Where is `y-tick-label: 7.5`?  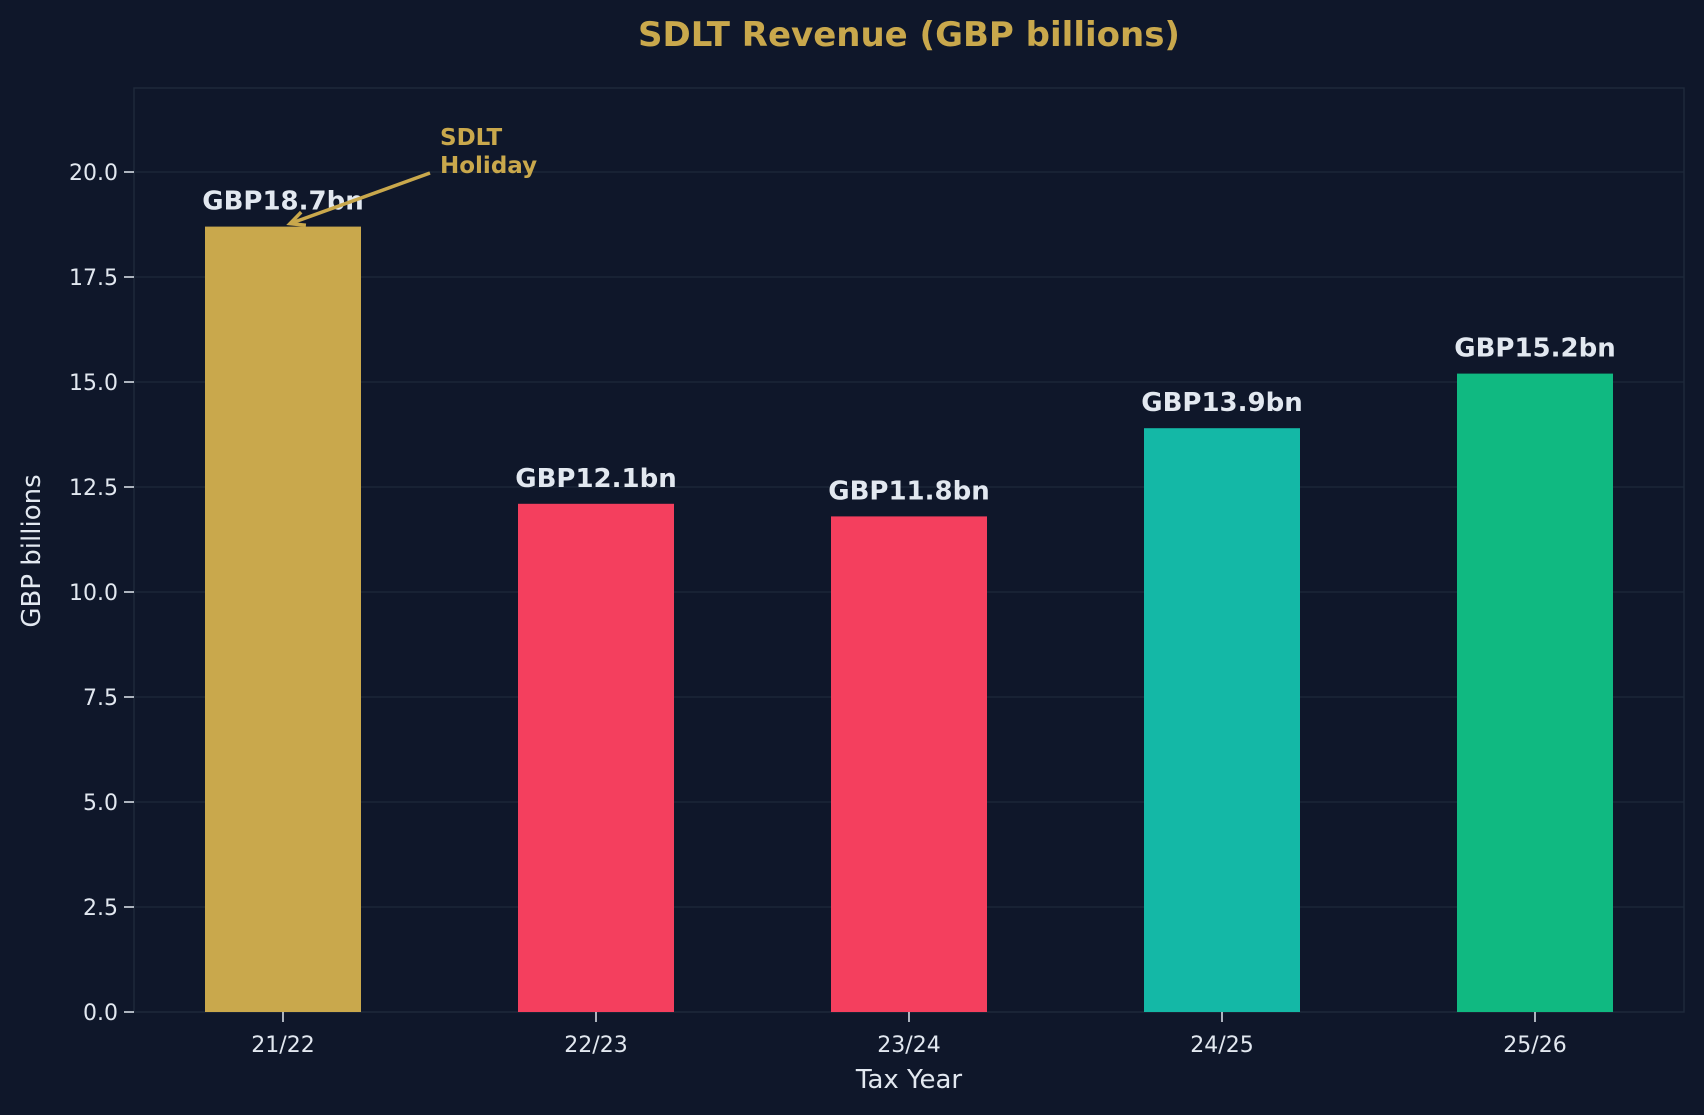 y-tick-label: 7.5 is located at coordinates (100, 698).